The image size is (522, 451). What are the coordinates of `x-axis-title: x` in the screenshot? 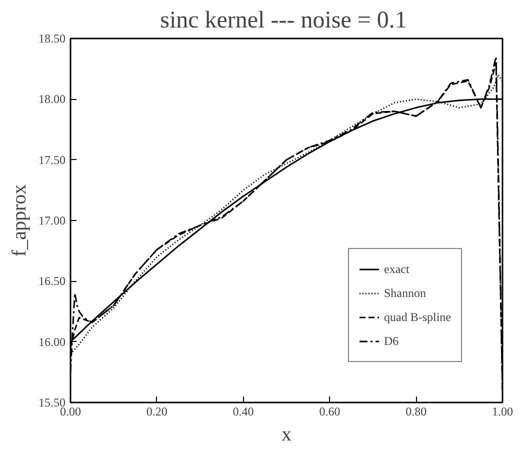 It's located at (287, 435).